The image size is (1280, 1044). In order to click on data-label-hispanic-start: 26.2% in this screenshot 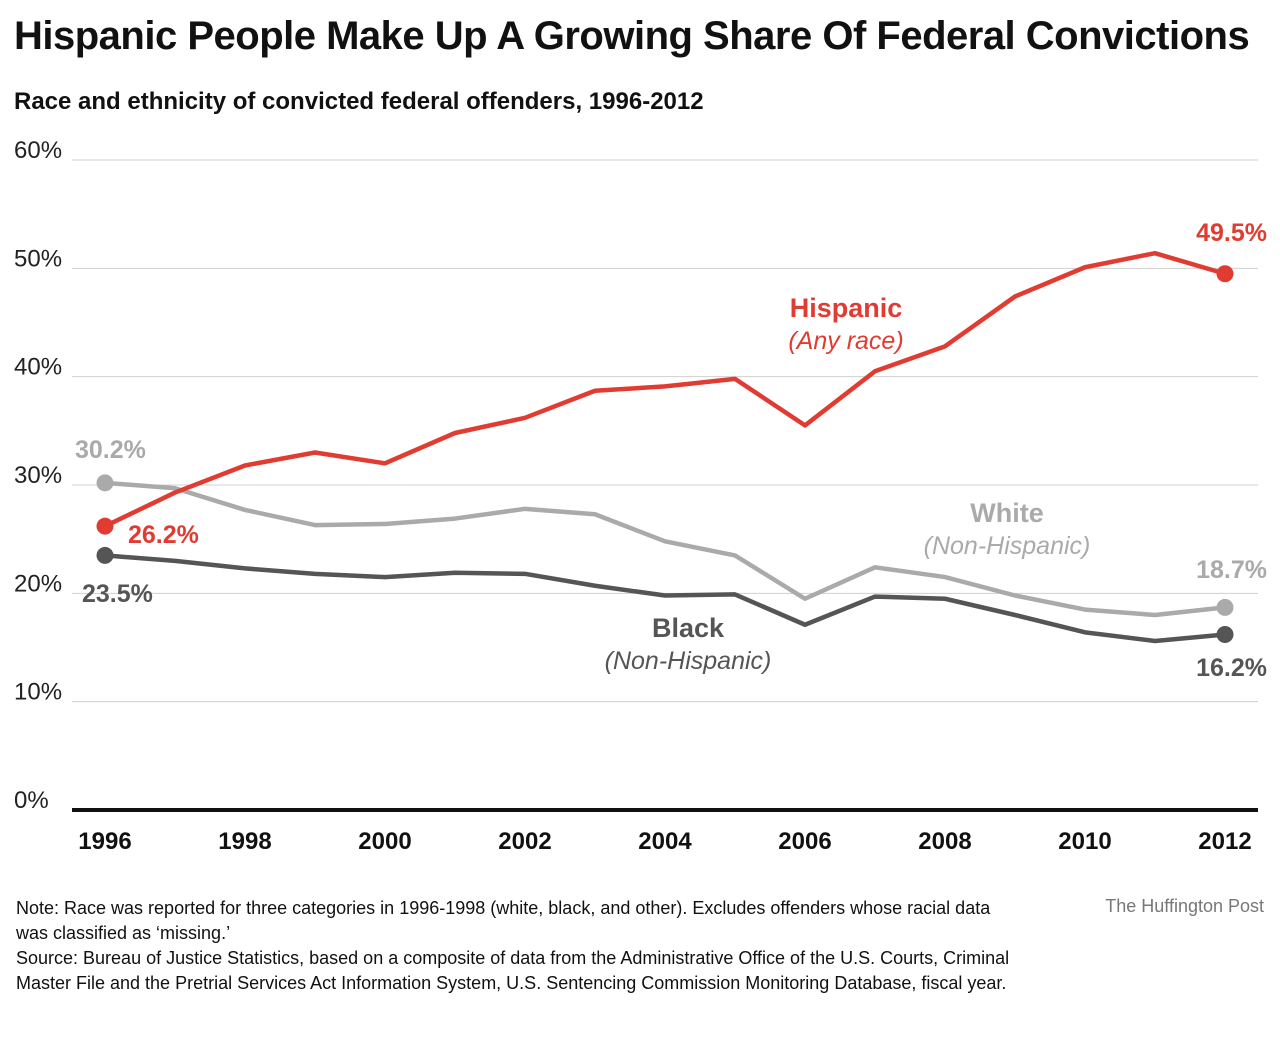, I will do `click(163, 535)`.